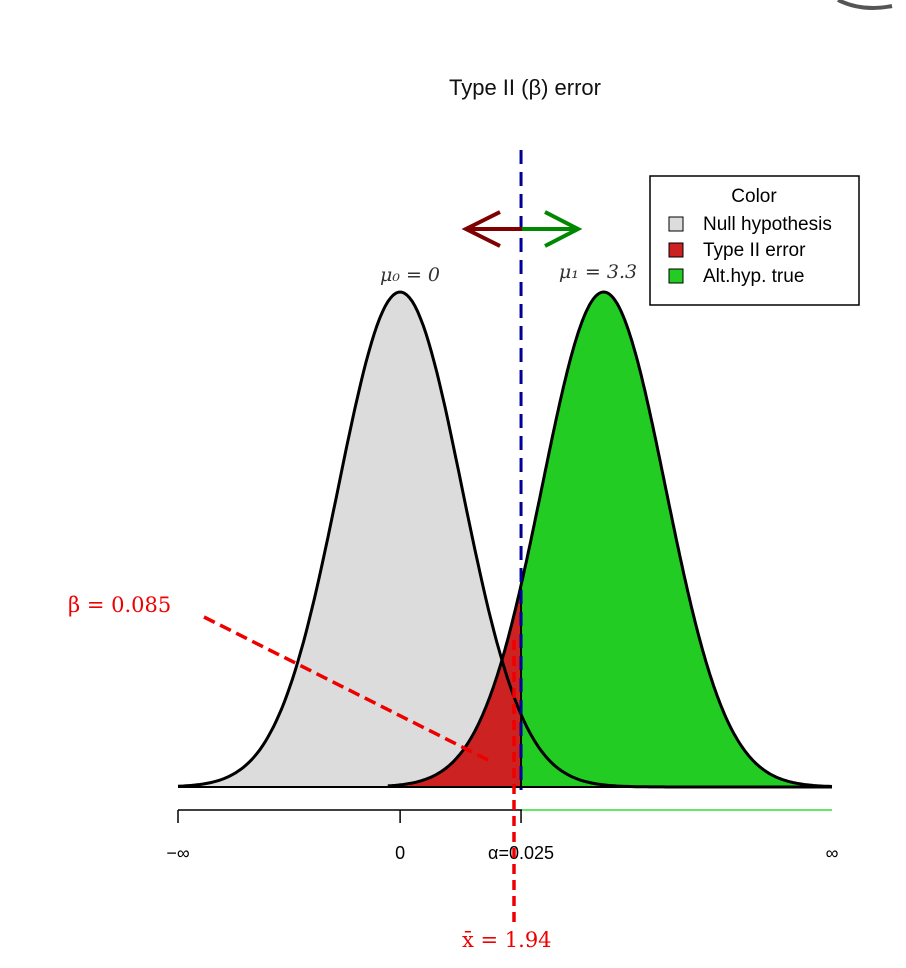  I want to click on x-tick-label: −∞, so click(178, 853).